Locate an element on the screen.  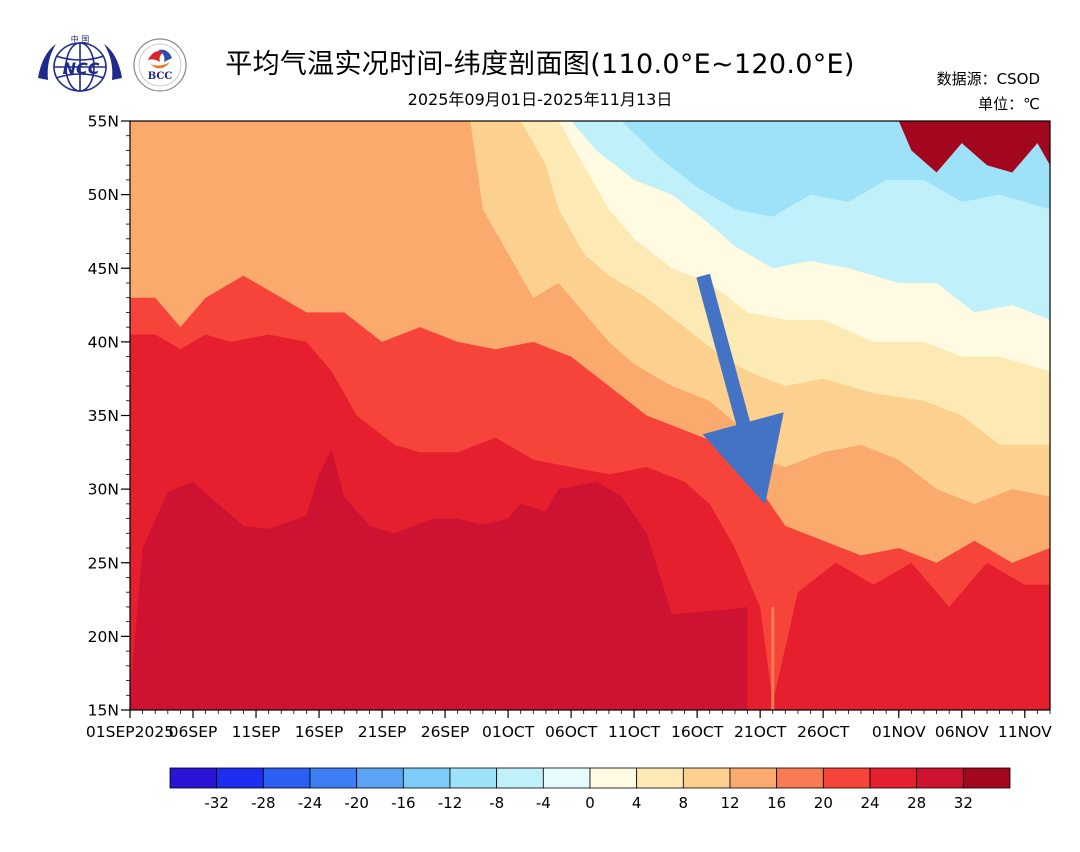
x-tick-label: 26OCT is located at coordinates (823, 732).